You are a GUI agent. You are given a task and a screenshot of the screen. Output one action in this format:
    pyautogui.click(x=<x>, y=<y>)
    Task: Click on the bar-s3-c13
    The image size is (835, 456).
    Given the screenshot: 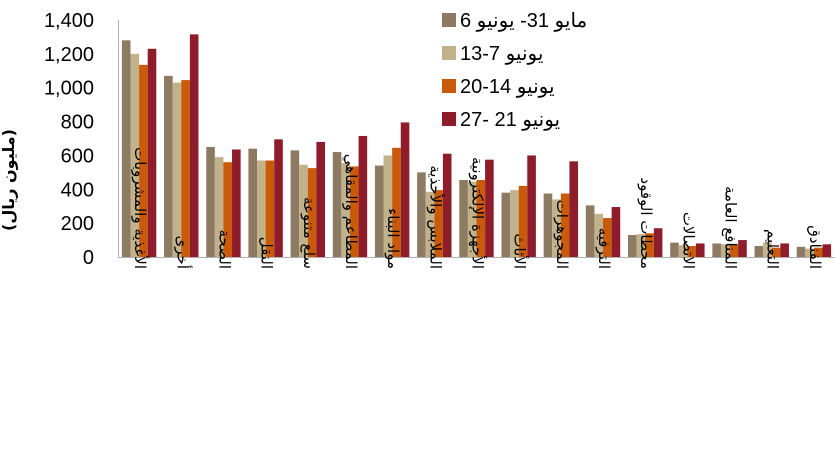 What is the action you would take?
    pyautogui.click(x=649, y=245)
    